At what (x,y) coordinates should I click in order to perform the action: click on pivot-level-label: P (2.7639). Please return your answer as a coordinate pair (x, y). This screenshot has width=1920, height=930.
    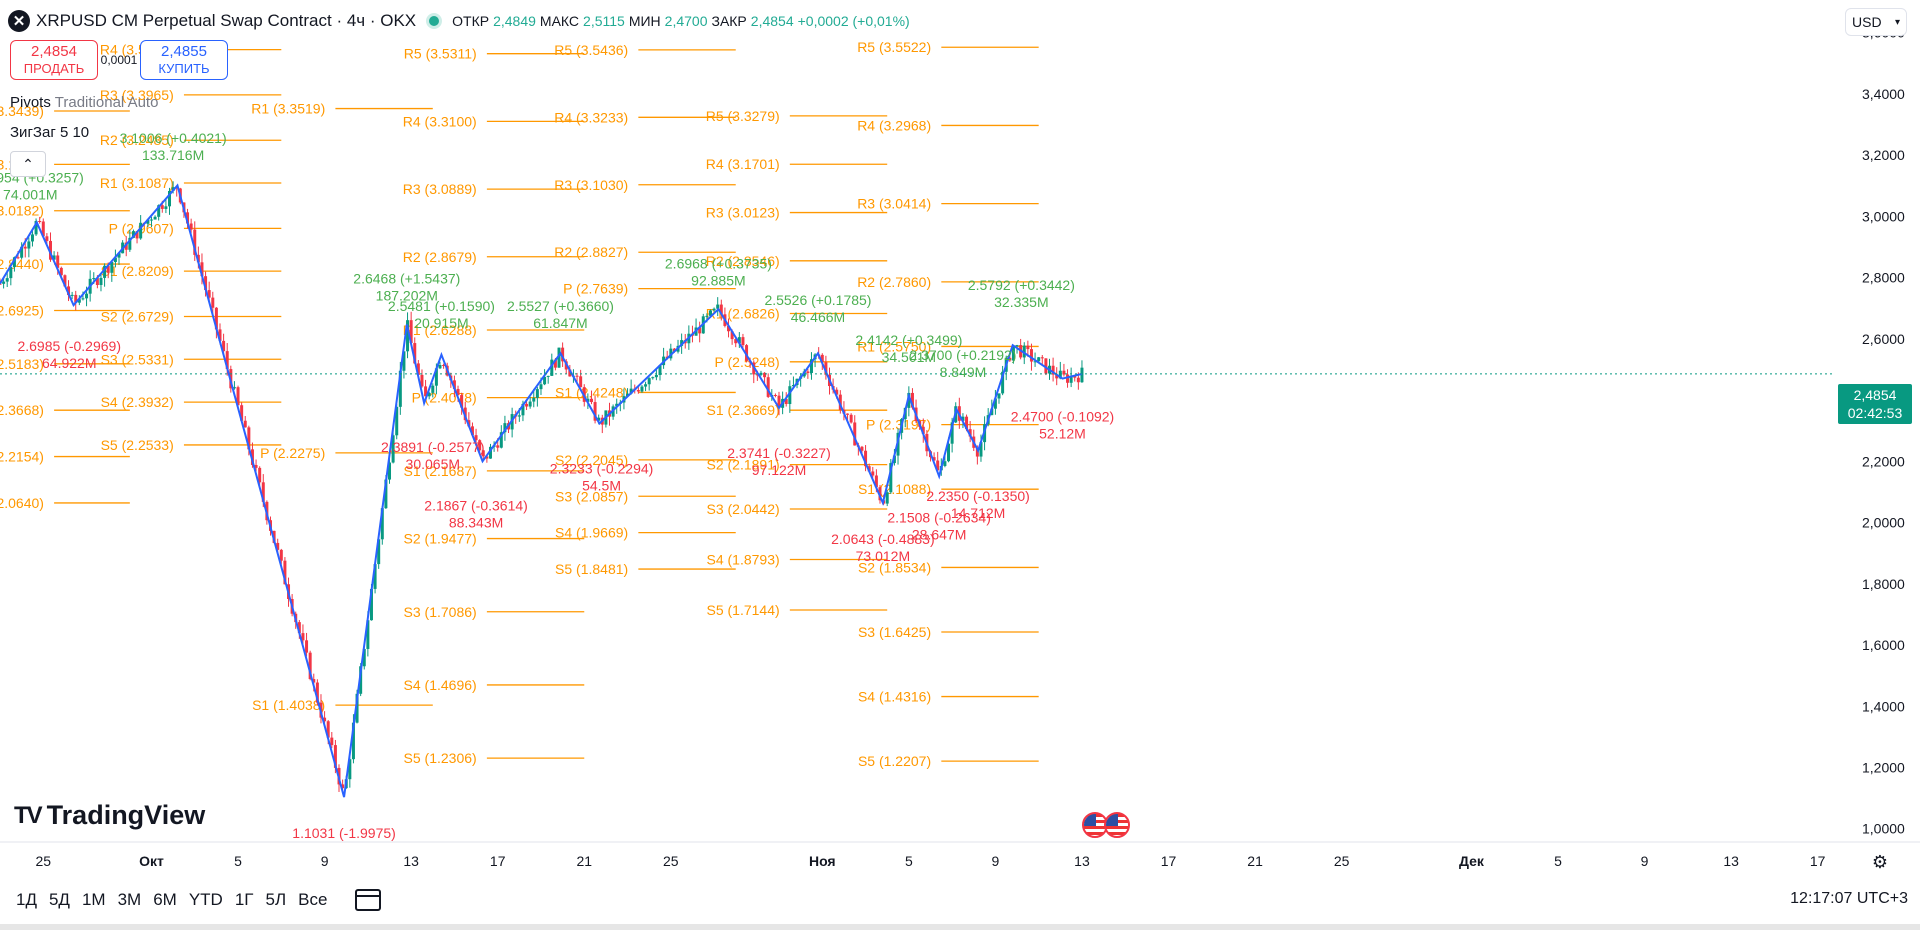
    Looking at the image, I should click on (595, 289).